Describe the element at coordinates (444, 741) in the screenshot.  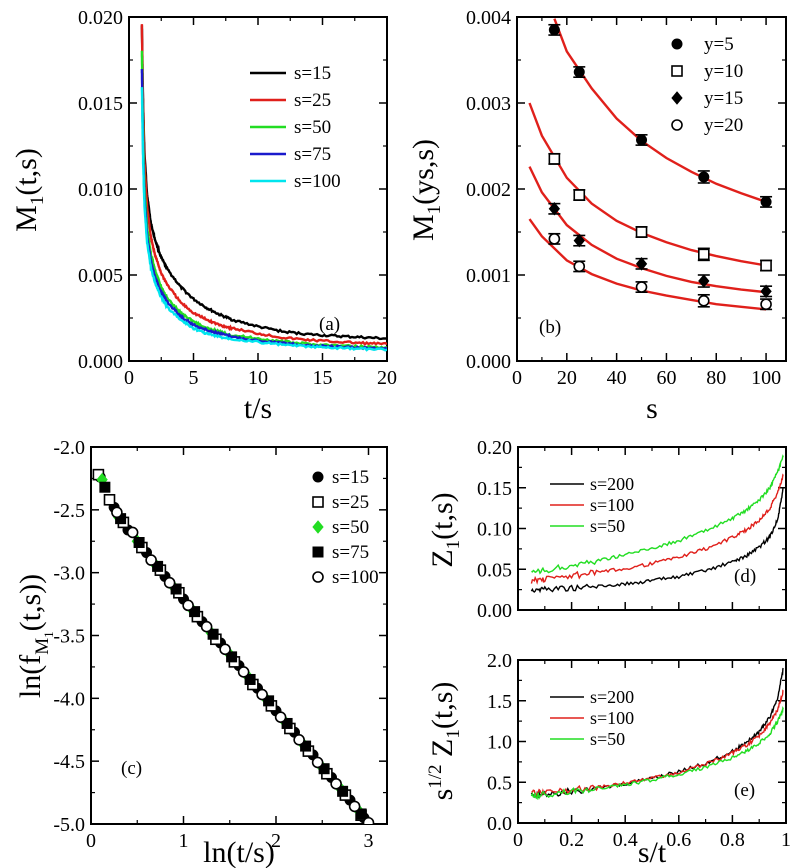
I see `y-axis-label: s1/2 Z1(t,s)` at that location.